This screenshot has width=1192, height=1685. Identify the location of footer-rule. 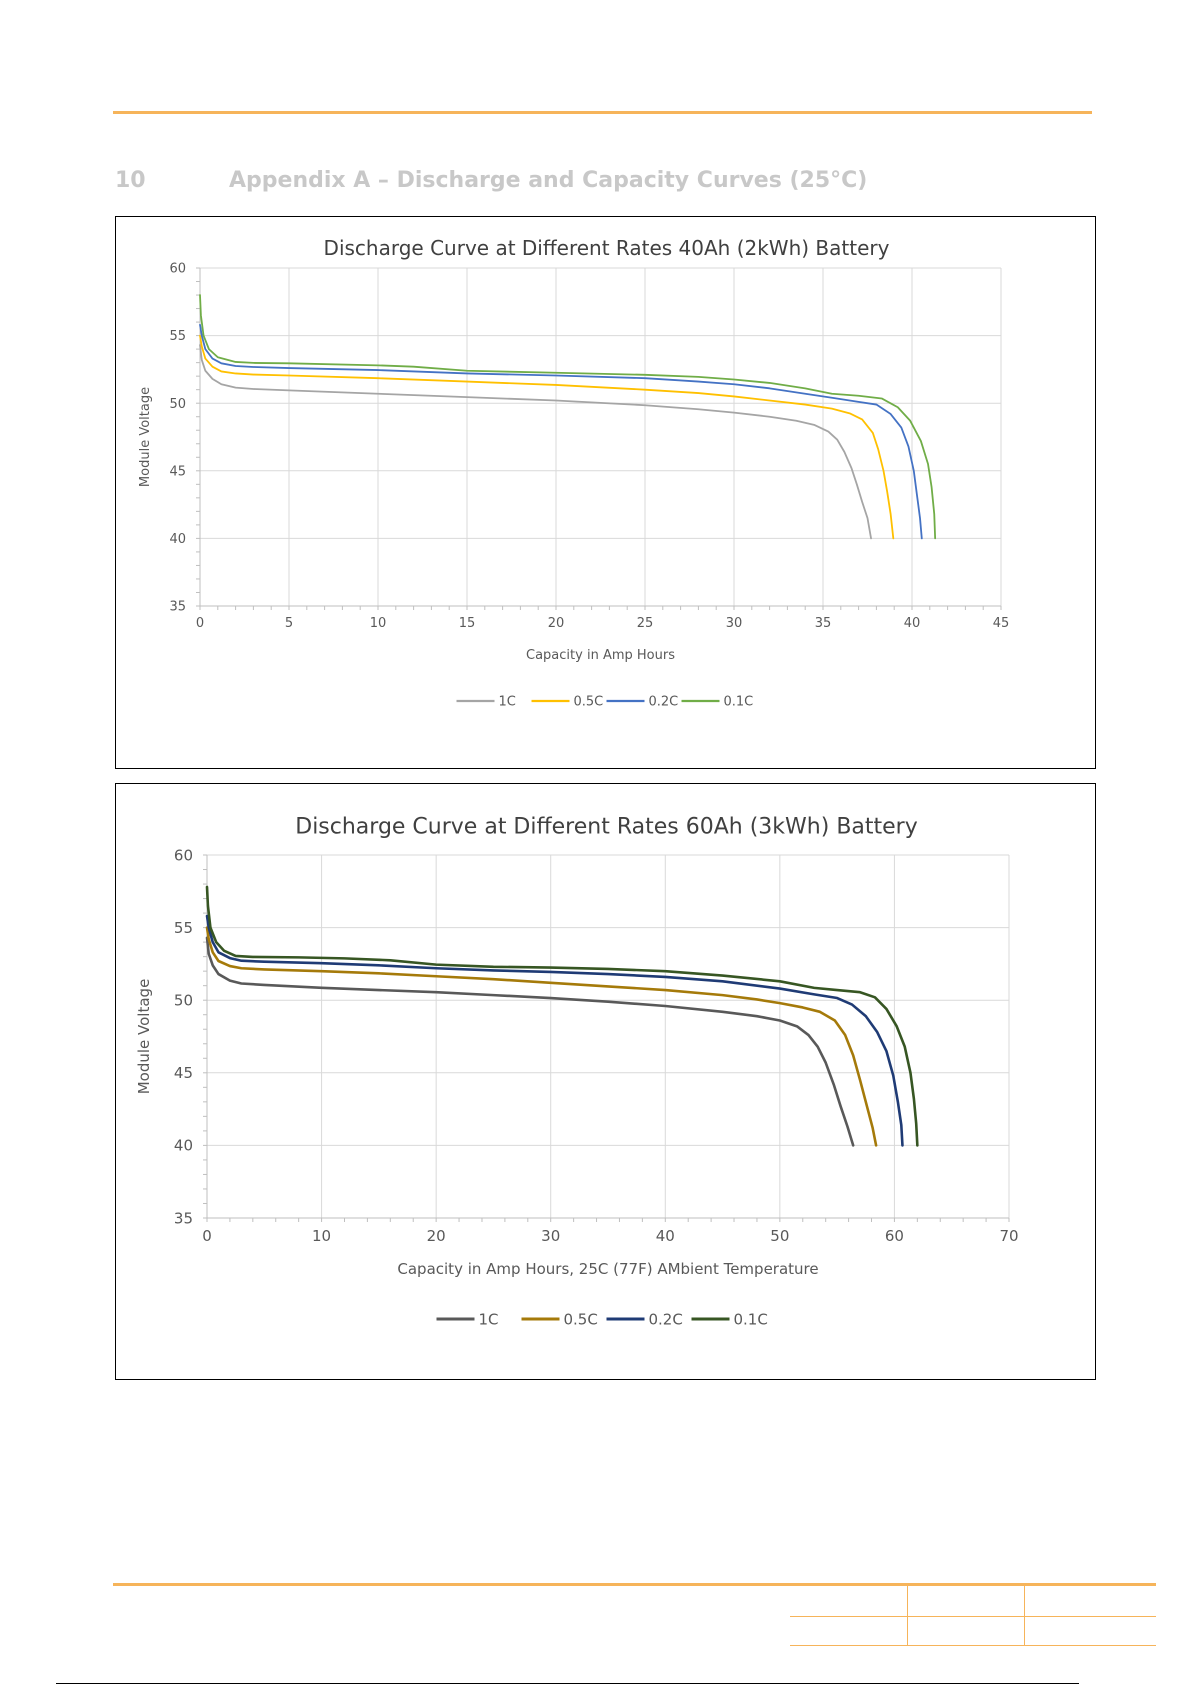
(634, 1584).